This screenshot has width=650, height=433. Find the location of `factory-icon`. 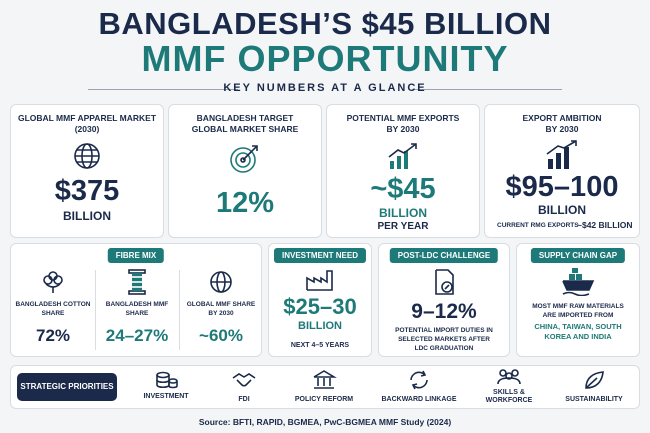

factory-icon is located at coordinates (319, 280).